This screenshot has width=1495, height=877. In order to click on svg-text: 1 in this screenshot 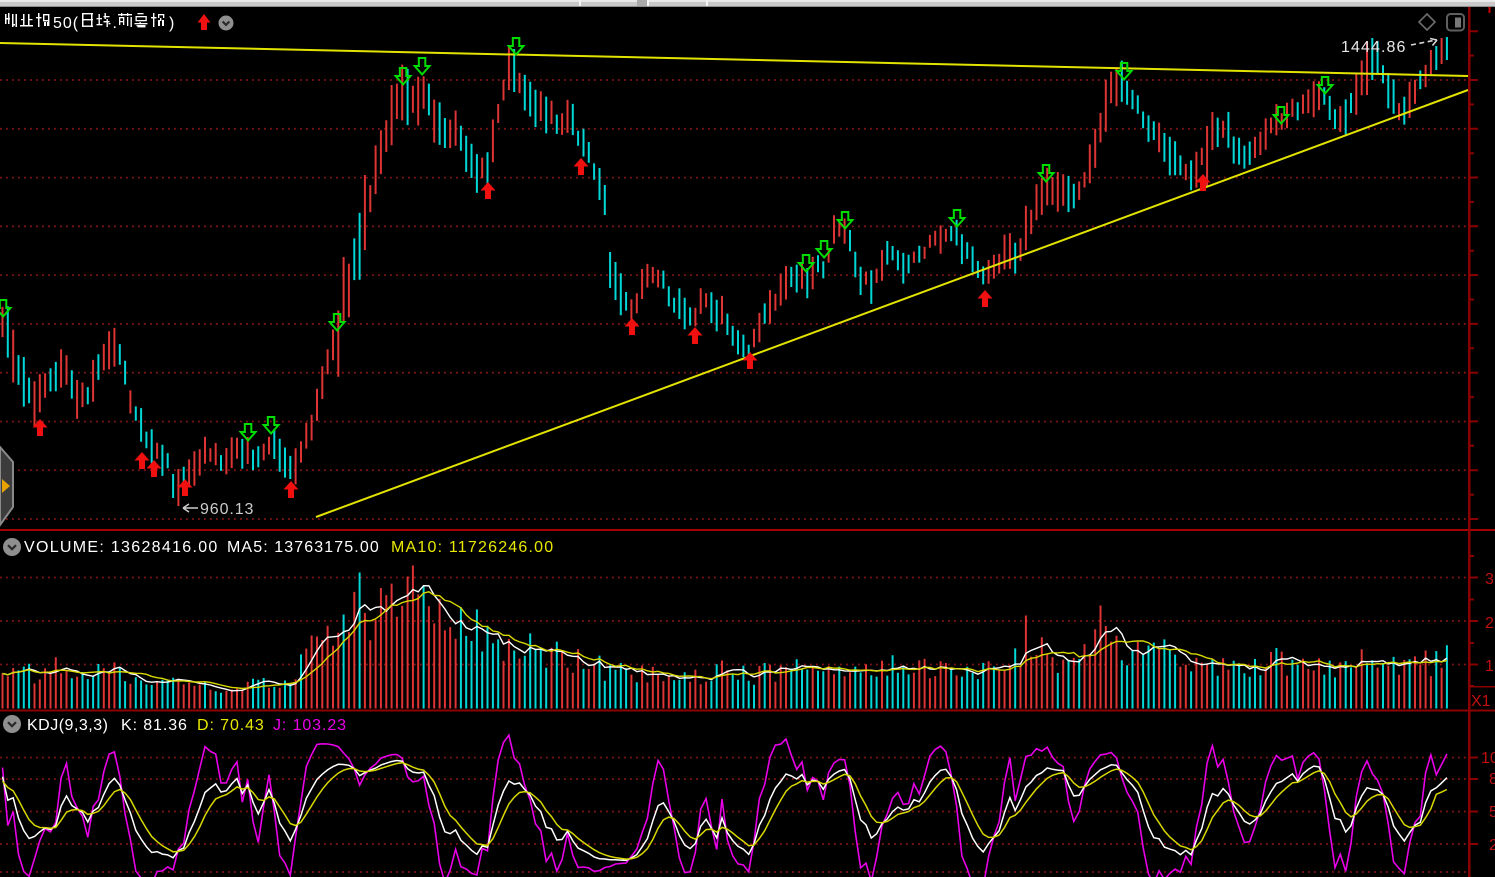, I will do `click(1489, 666)`.